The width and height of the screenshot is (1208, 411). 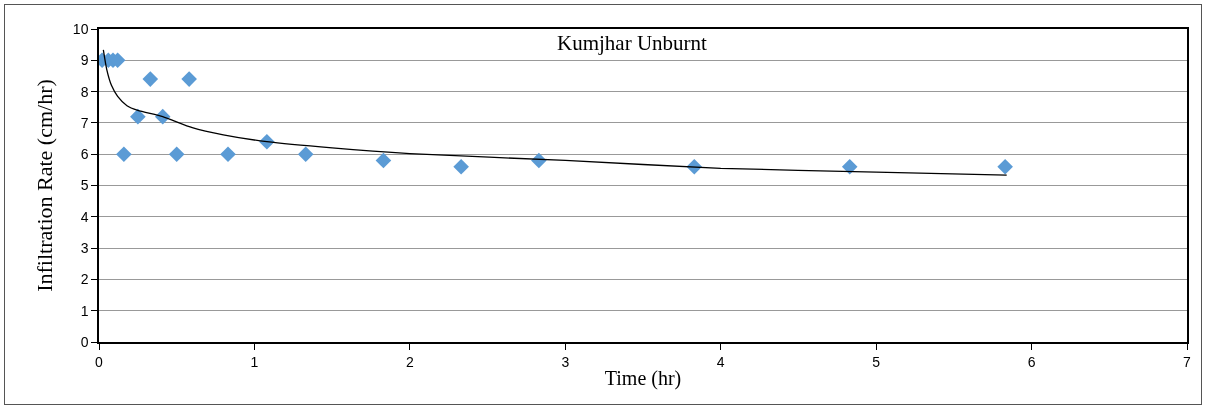 What do you see at coordinates (643, 378) in the screenshot?
I see `x-axis-title: Time (hr)` at bounding box center [643, 378].